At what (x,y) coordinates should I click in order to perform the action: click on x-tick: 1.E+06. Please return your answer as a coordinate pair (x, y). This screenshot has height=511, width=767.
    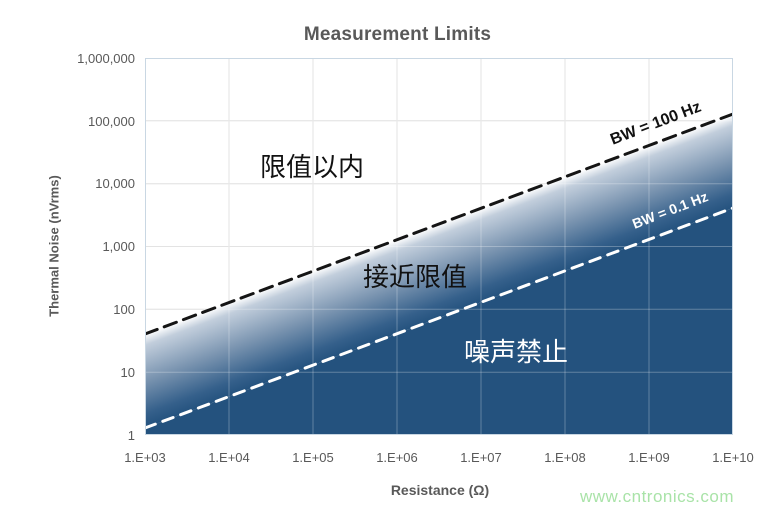
    Looking at the image, I should click on (397, 457).